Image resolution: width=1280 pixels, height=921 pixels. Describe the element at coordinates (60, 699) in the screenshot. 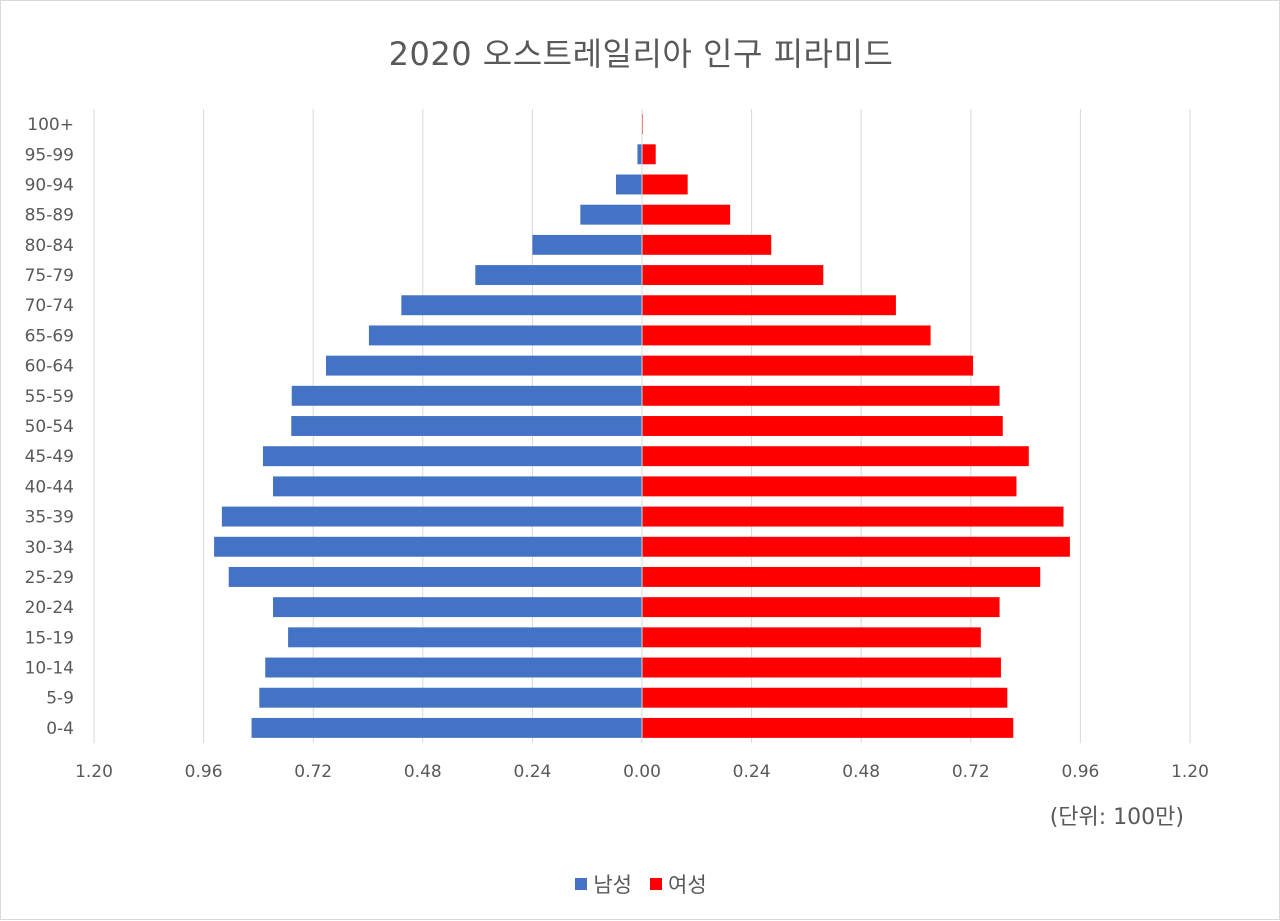

I see `age-group-label: 5-9` at that location.